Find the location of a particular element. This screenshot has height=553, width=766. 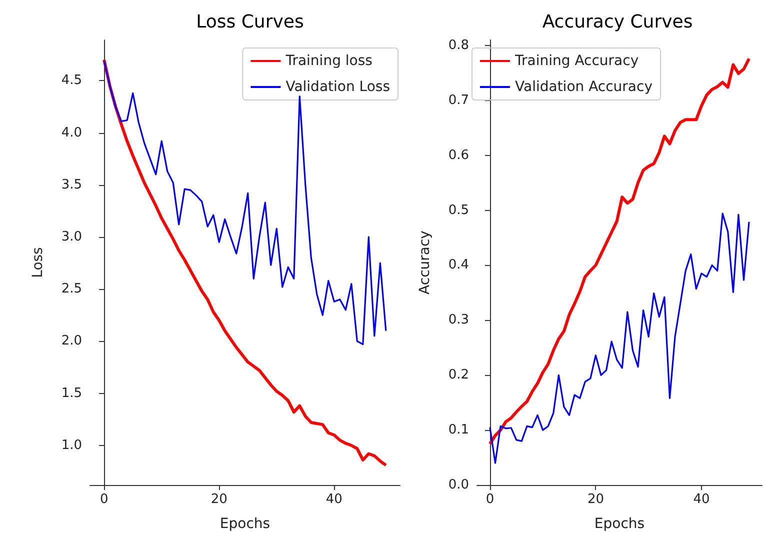

y-tick-label: 1.5 is located at coordinates (71, 393).